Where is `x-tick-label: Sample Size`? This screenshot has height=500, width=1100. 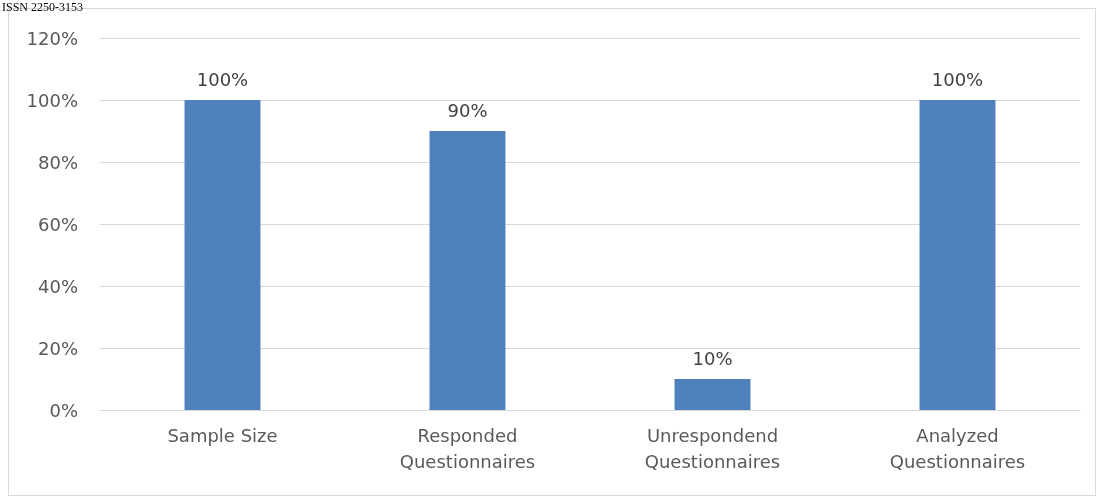 x-tick-label: Sample Size is located at coordinates (222, 435).